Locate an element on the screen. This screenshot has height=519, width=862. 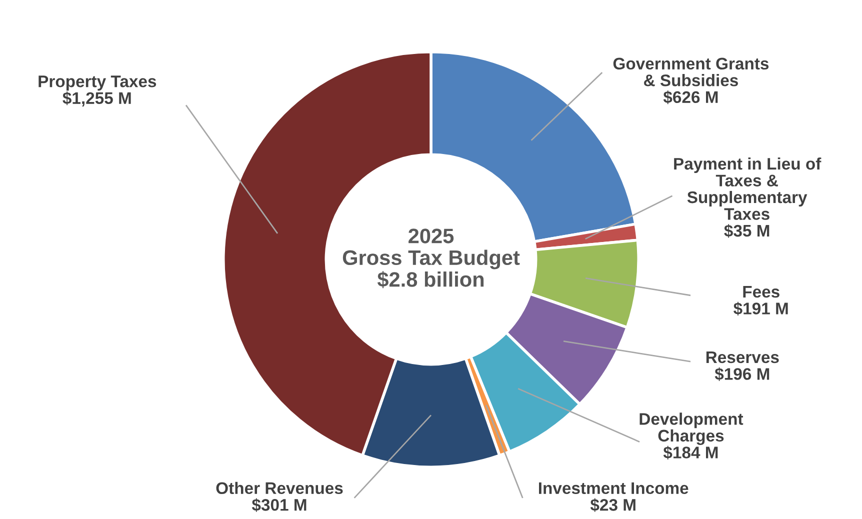
data-label: $23 M is located at coordinates (613, 505).